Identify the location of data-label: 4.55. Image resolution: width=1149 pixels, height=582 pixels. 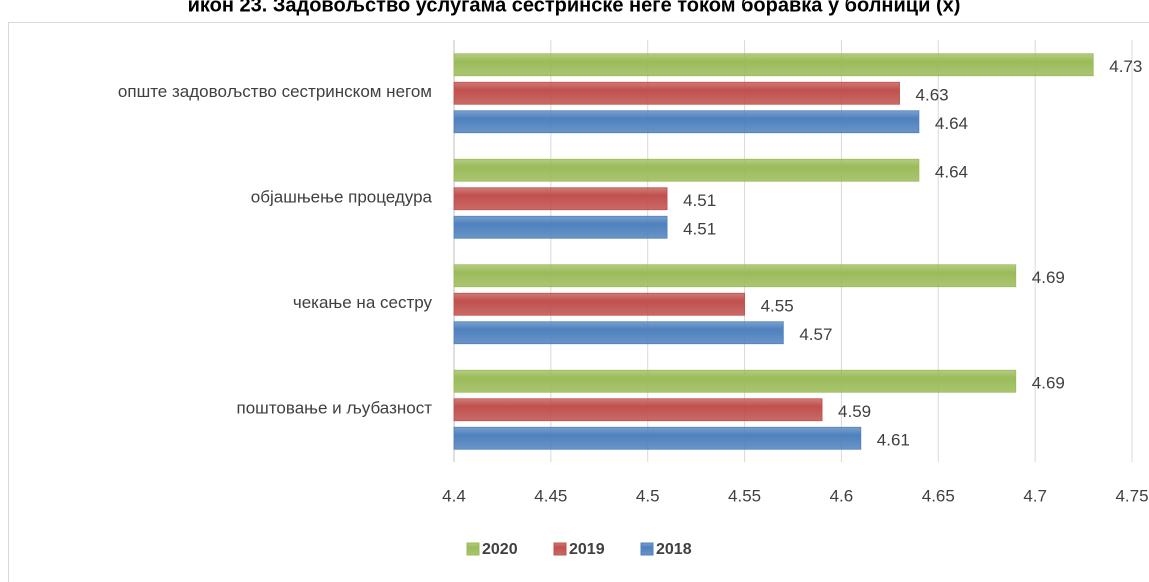
(777, 306).